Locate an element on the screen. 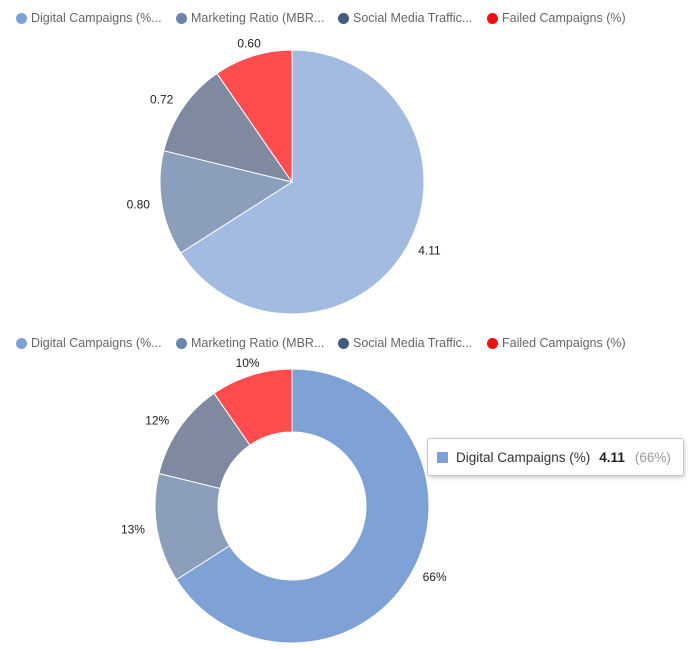  data-label-marketing-ratio: 0.80 is located at coordinates (139, 205).